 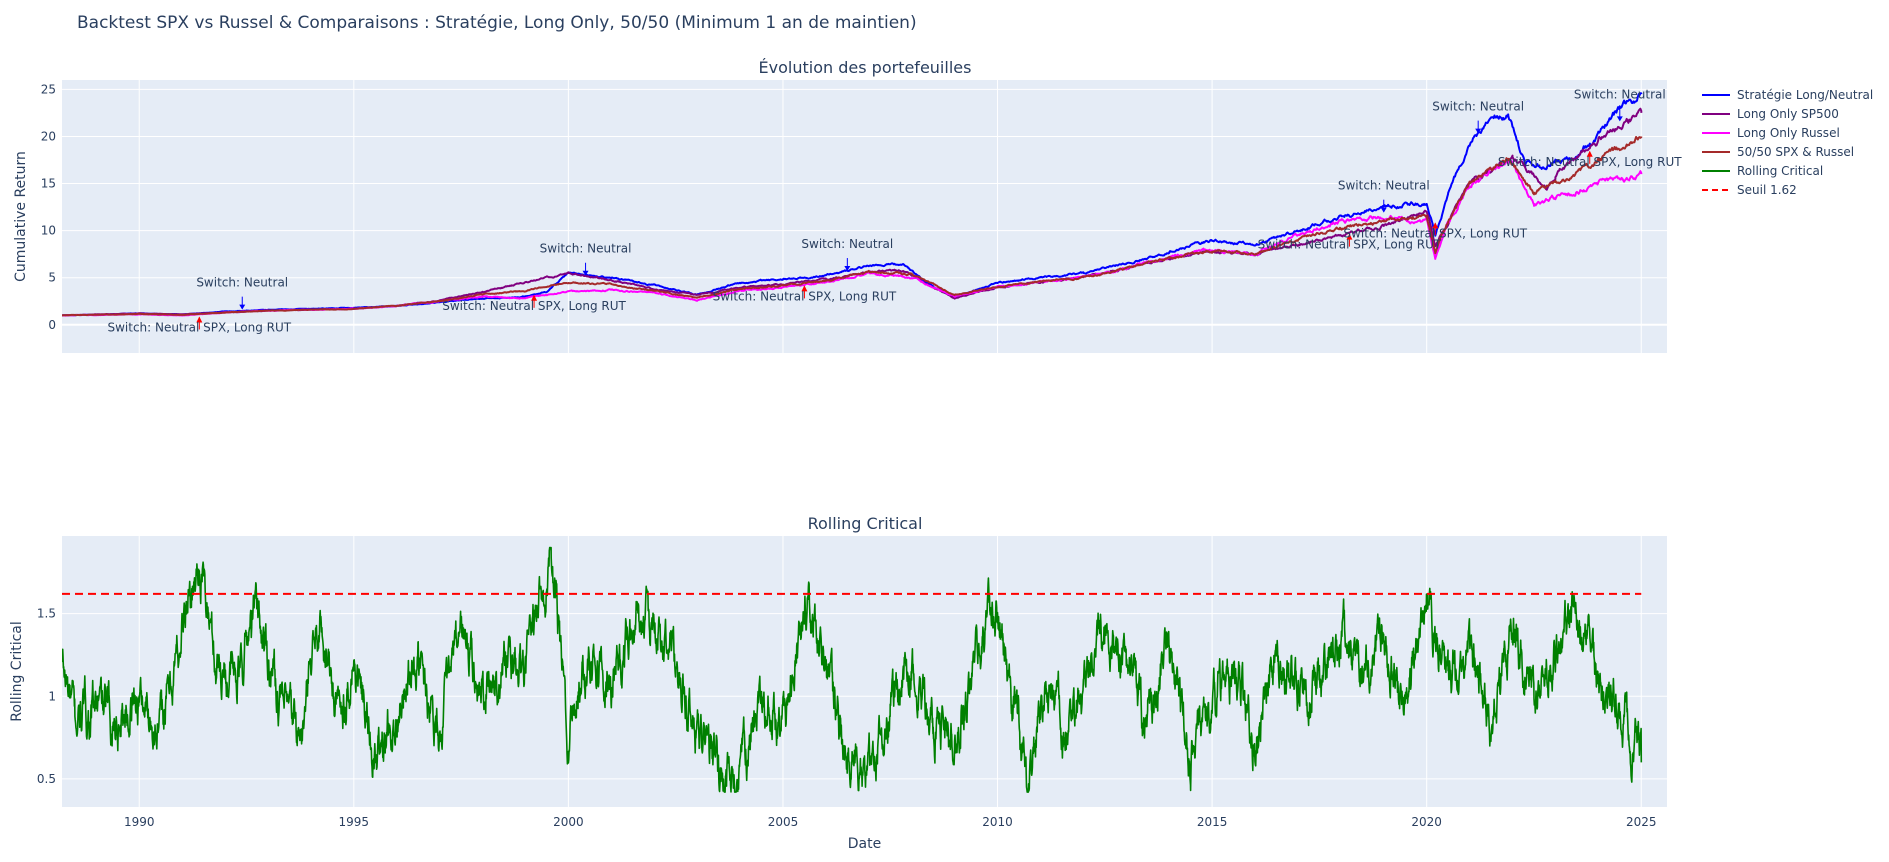 What do you see at coordinates (52, 278) in the screenshot?
I see `top-y-tick-label: 5` at bounding box center [52, 278].